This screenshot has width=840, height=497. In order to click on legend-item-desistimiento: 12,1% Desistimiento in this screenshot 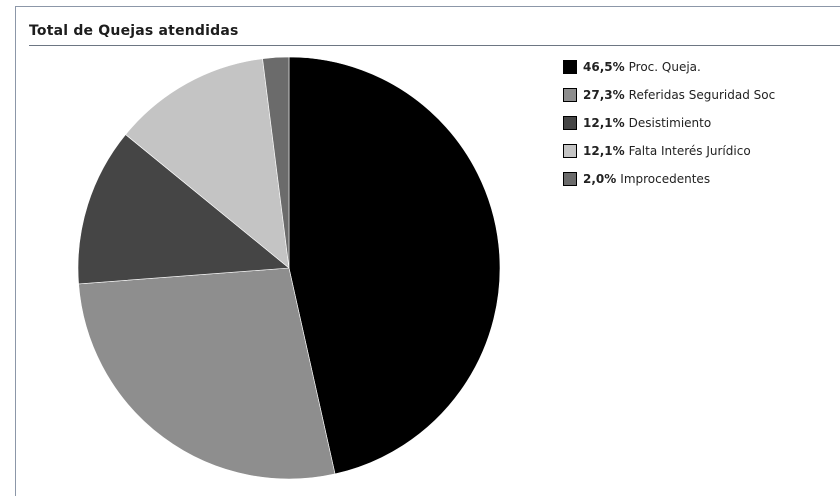, I will do `click(669, 123)`.